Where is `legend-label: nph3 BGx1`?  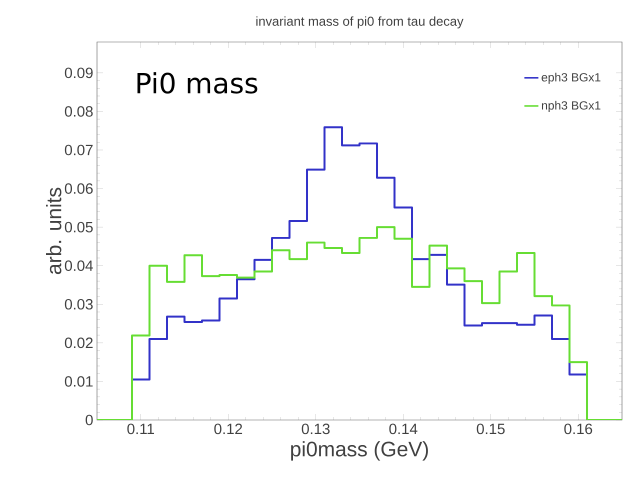 legend-label: nph3 BGx1 is located at coordinates (571, 106).